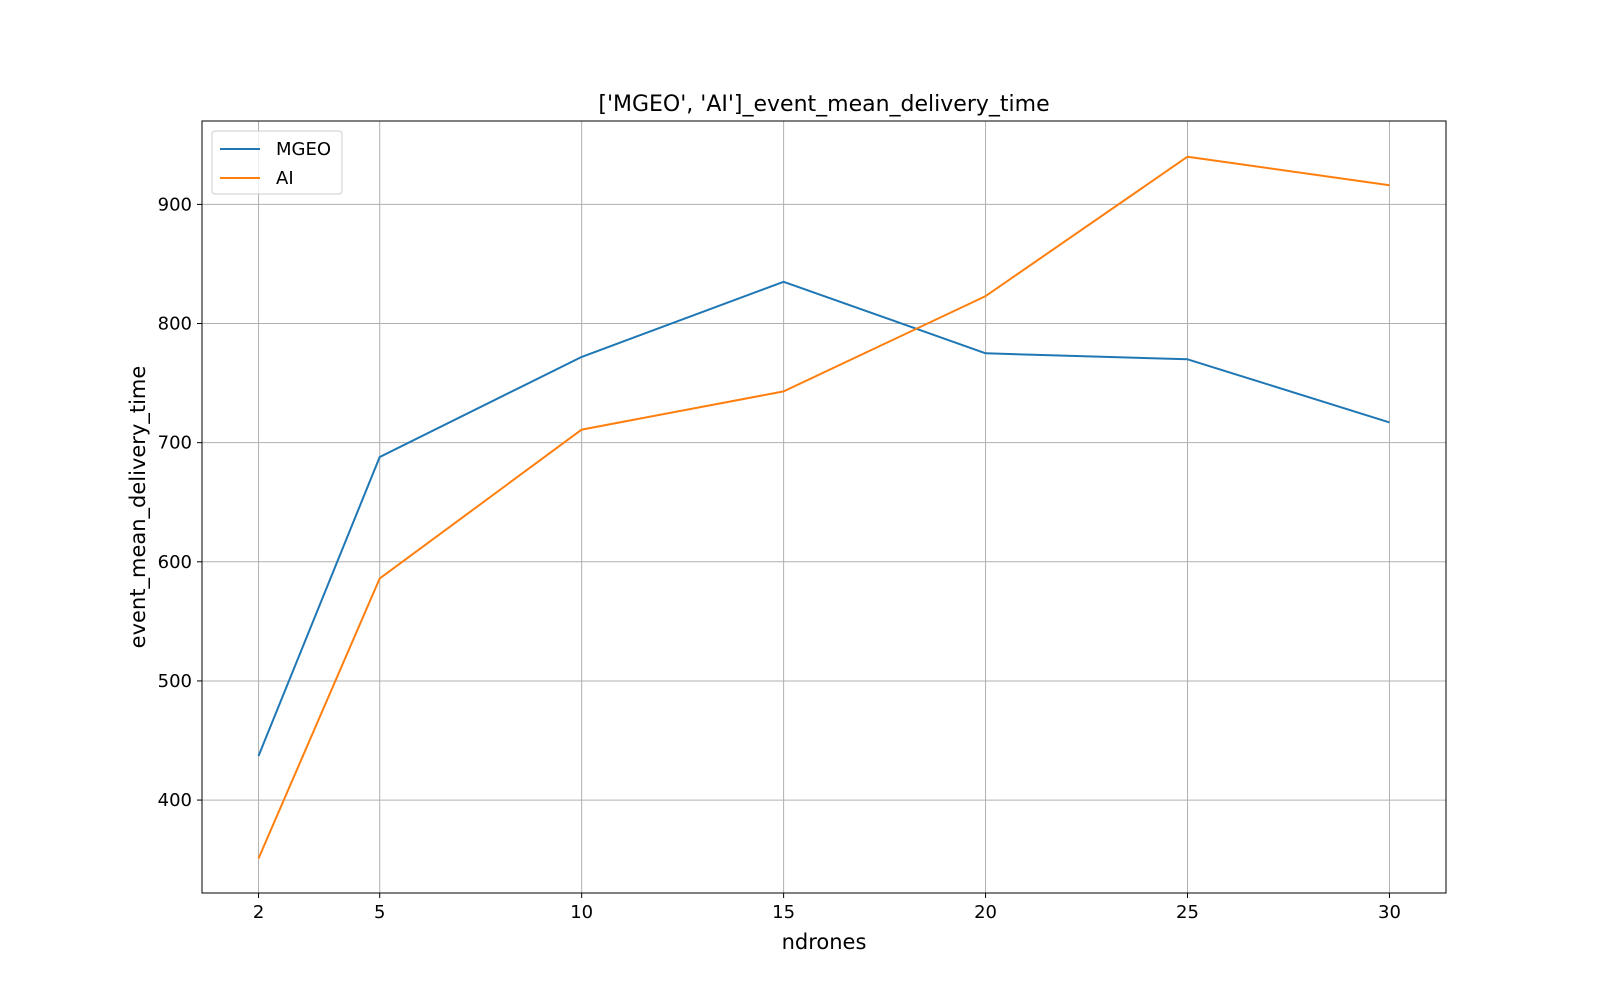 This screenshot has height=1000, width=1600. I want to click on x-axis-title: ndrones, so click(824, 942).